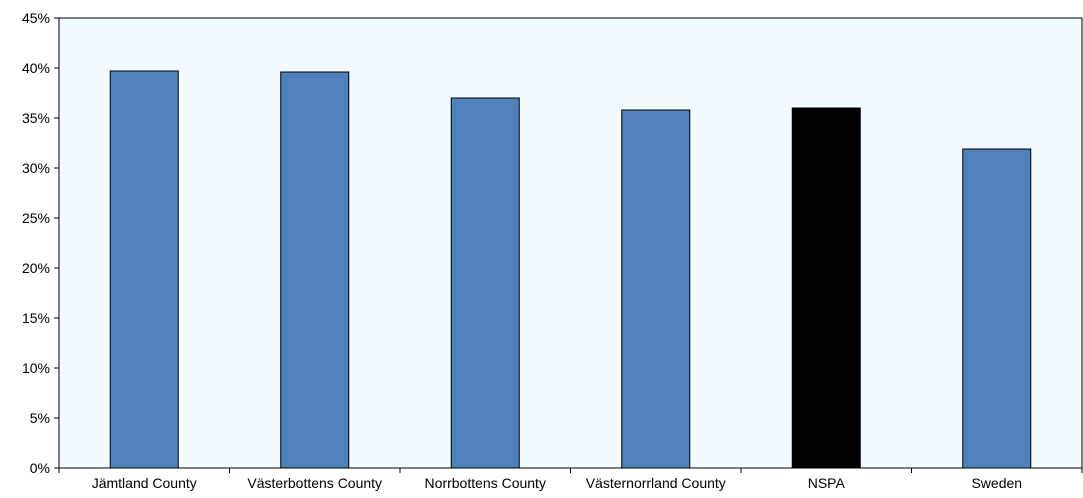 The height and width of the screenshot is (498, 1083). What do you see at coordinates (36, 268) in the screenshot?
I see `y-tick-label-4: 20%` at bounding box center [36, 268].